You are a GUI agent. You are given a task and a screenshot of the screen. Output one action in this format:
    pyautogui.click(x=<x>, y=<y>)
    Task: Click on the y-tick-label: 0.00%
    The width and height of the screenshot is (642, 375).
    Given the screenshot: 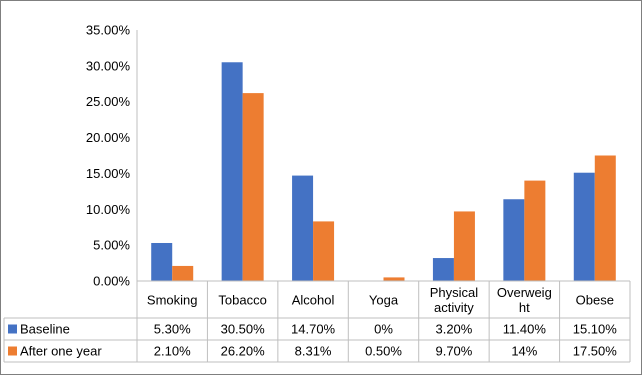 What is the action you would take?
    pyautogui.click(x=111, y=281)
    